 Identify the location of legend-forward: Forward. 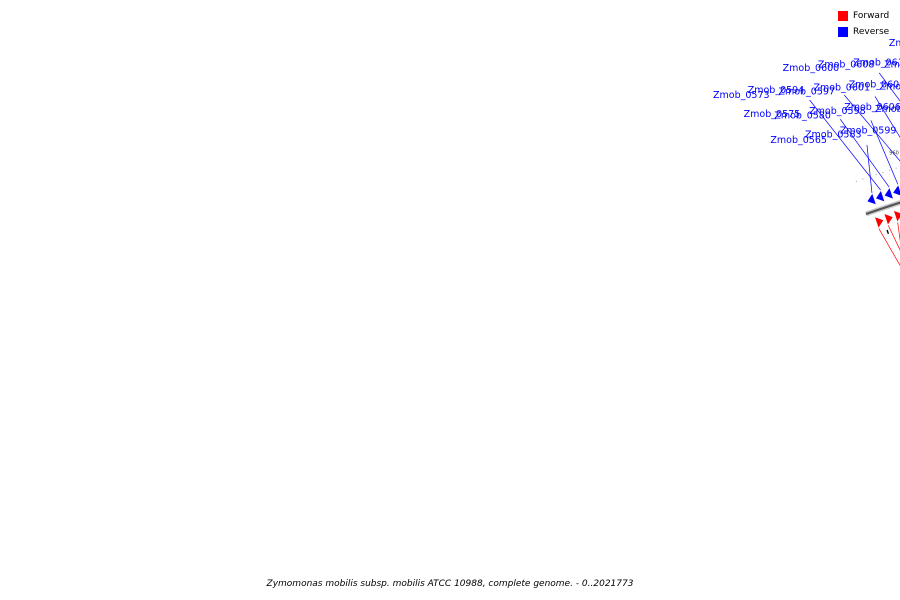
(868, 16).